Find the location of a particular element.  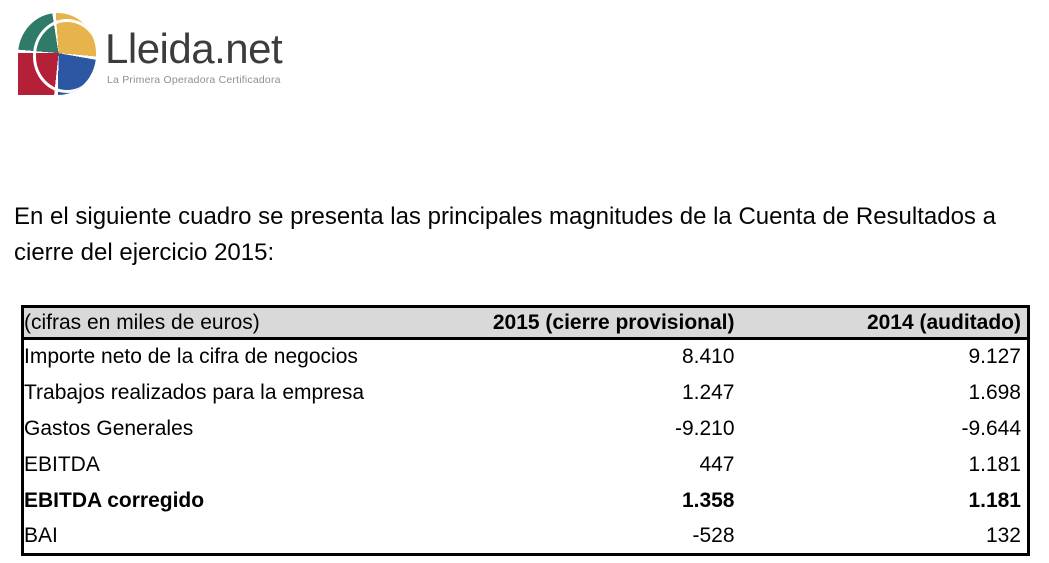

value-2014: 1.698 is located at coordinates (994, 392).